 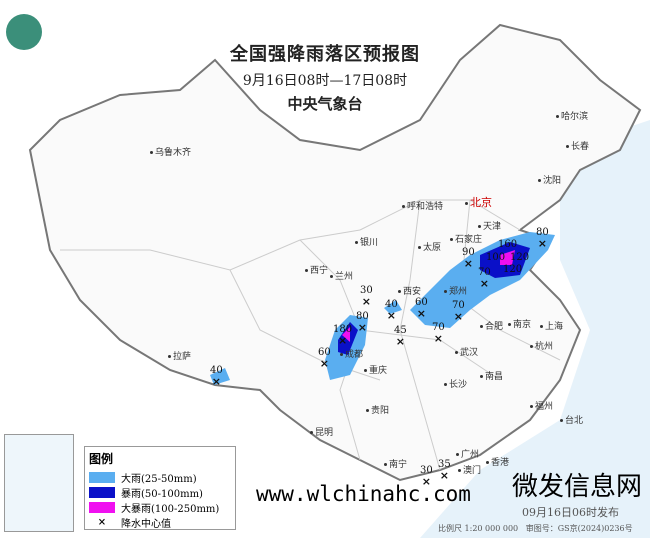 What do you see at coordinates (508, 244) in the screenshot?
I see `rain-center-marker: 160` at bounding box center [508, 244].